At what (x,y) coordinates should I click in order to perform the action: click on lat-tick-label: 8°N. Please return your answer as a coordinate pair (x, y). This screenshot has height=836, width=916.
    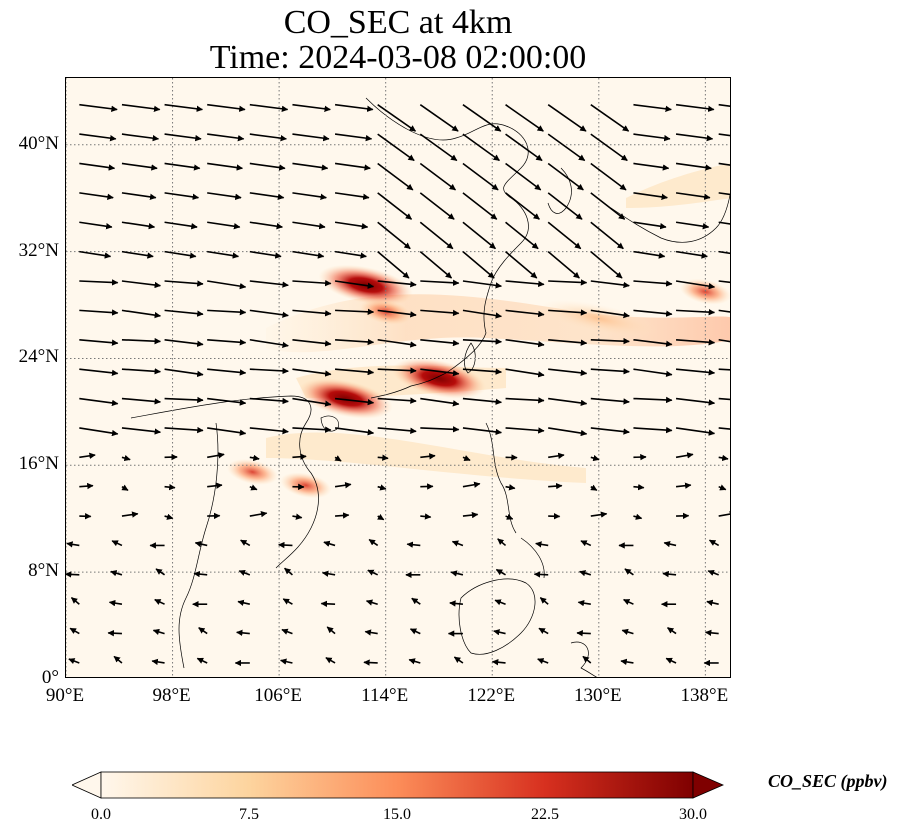
    Looking at the image, I should click on (43, 571).